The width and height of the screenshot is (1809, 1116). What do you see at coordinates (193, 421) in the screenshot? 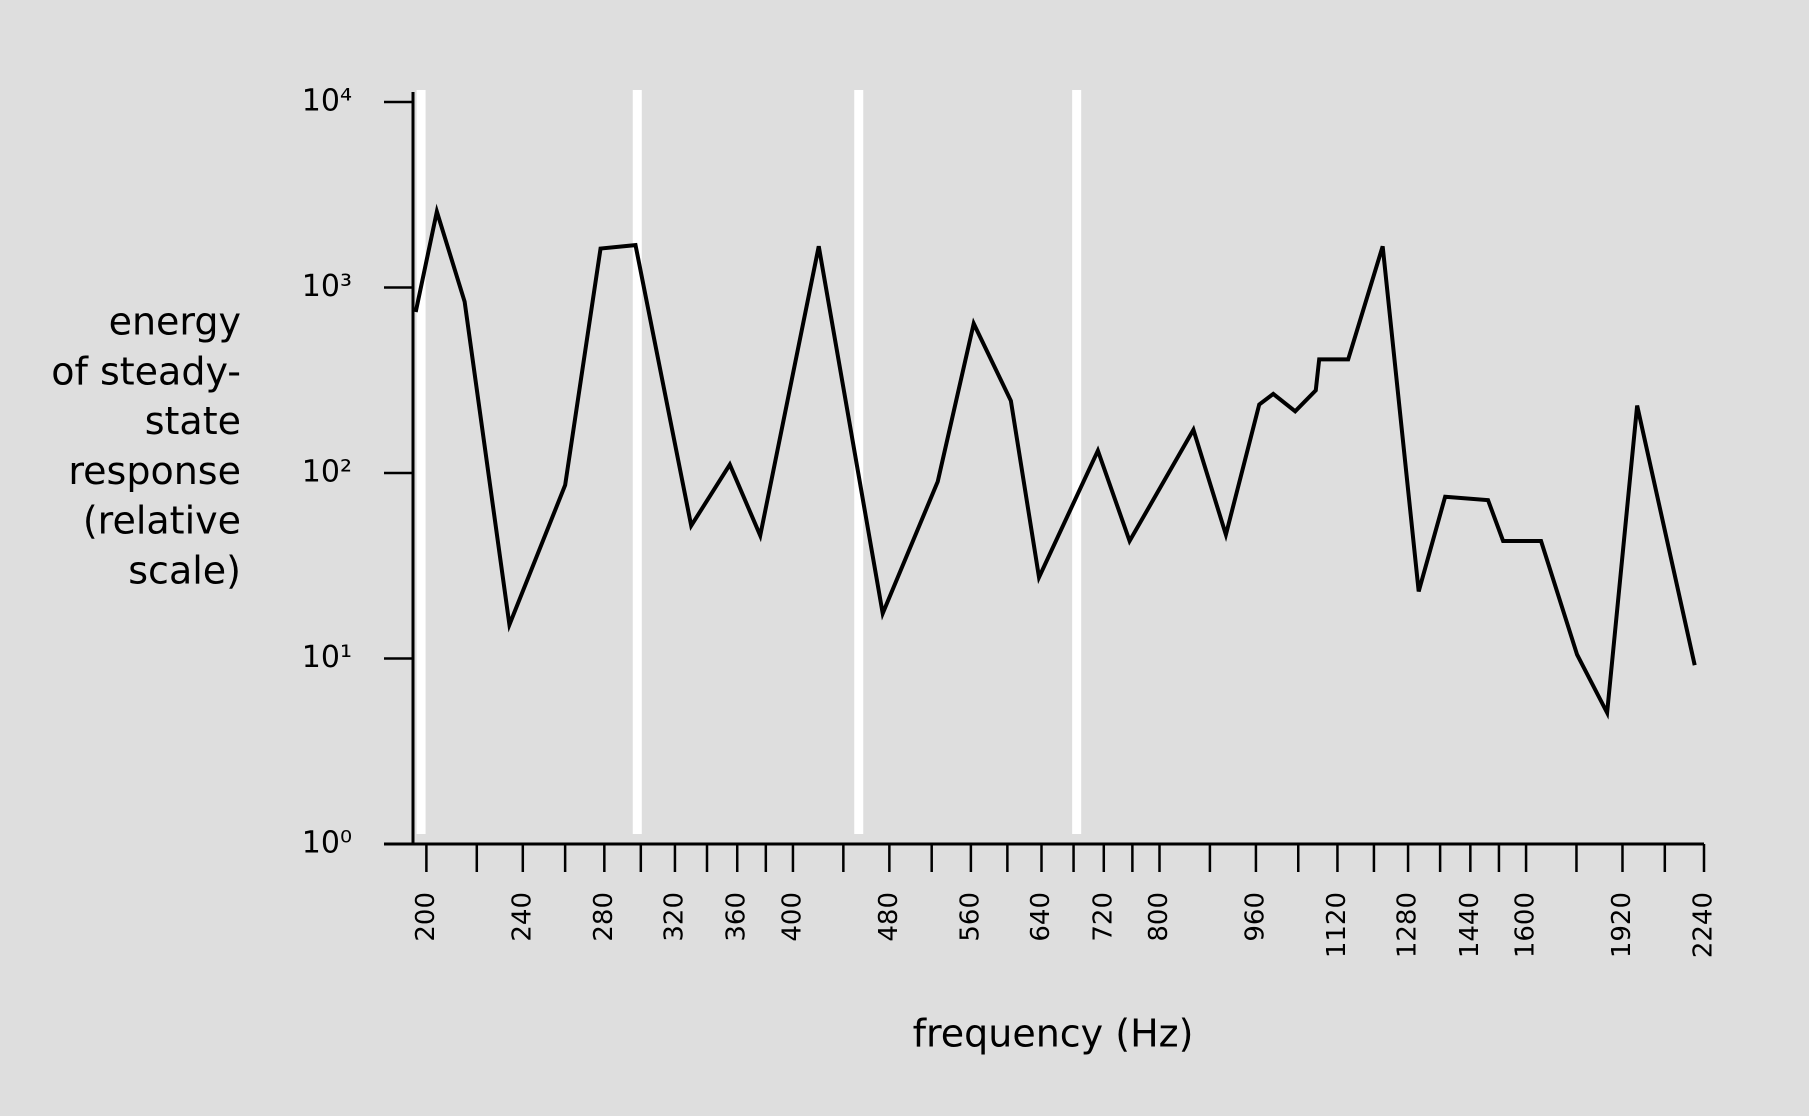
I see `y-axis-label: state` at bounding box center [193, 421].